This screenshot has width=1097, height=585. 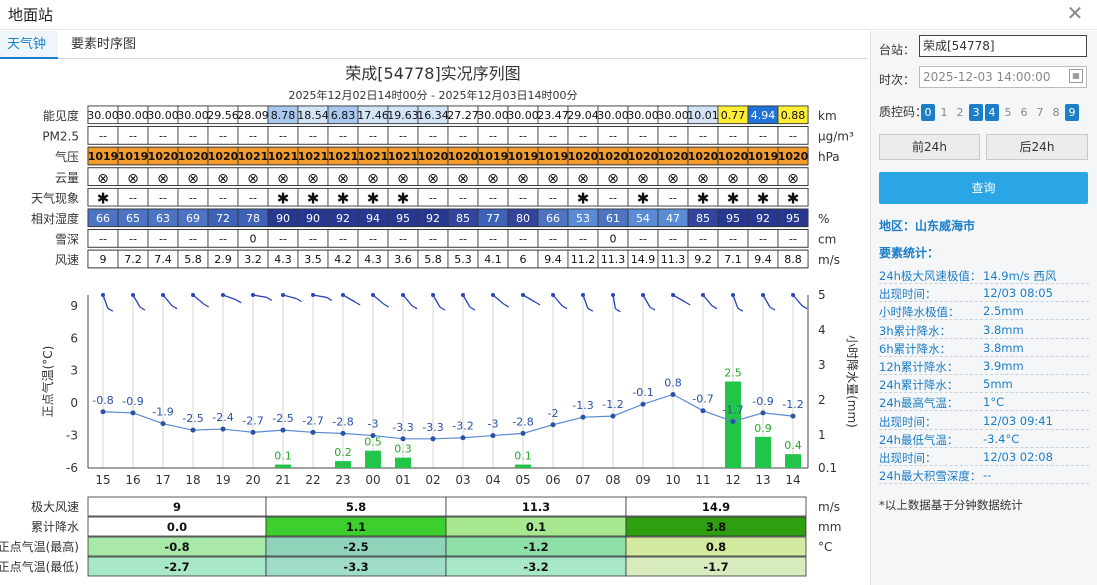 I want to click on qc-code-9: 9, so click(x=1072, y=112).